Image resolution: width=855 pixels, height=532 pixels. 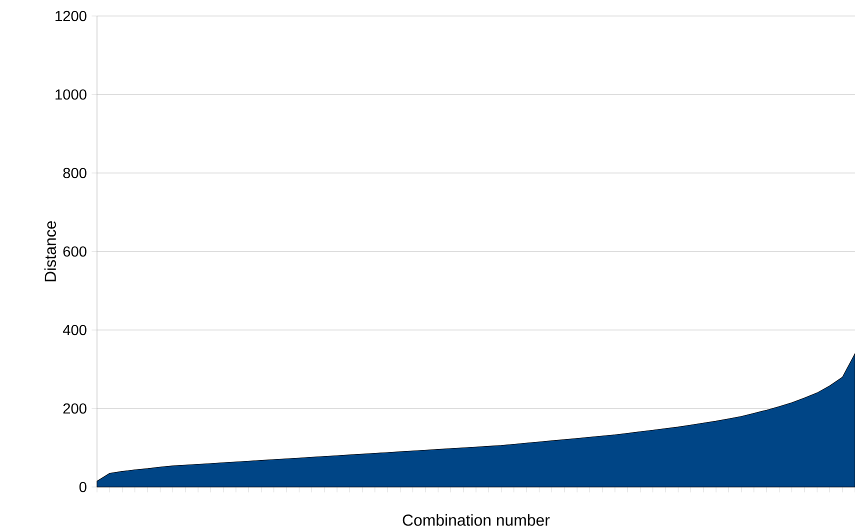 I want to click on y-tick-label: 600, so click(x=74, y=251).